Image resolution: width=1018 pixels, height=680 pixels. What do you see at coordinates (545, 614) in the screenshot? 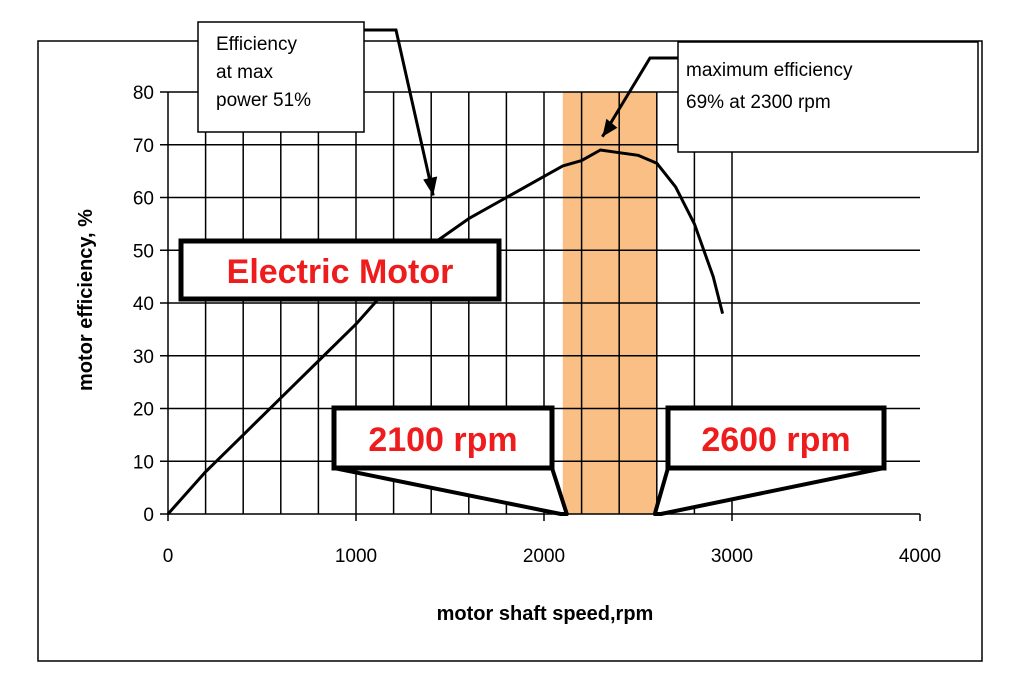
I see `x-axis-title: motor shaft speed,rpm` at bounding box center [545, 614].